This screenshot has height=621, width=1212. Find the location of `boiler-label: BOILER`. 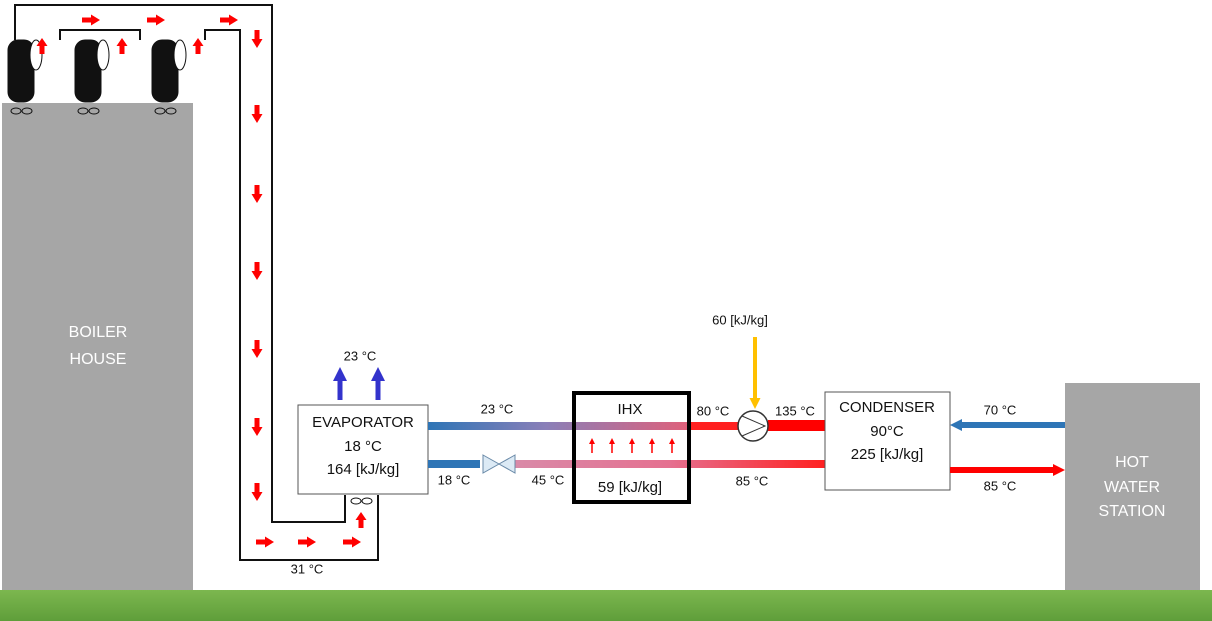

boiler-label: BOILER is located at coordinates (98, 332).